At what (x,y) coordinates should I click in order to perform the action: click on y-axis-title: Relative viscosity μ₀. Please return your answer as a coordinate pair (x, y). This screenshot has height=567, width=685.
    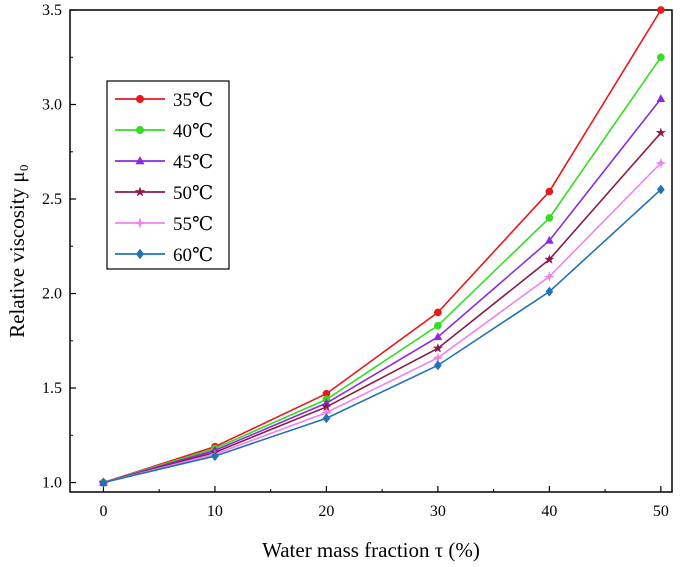
    Looking at the image, I should click on (17, 251).